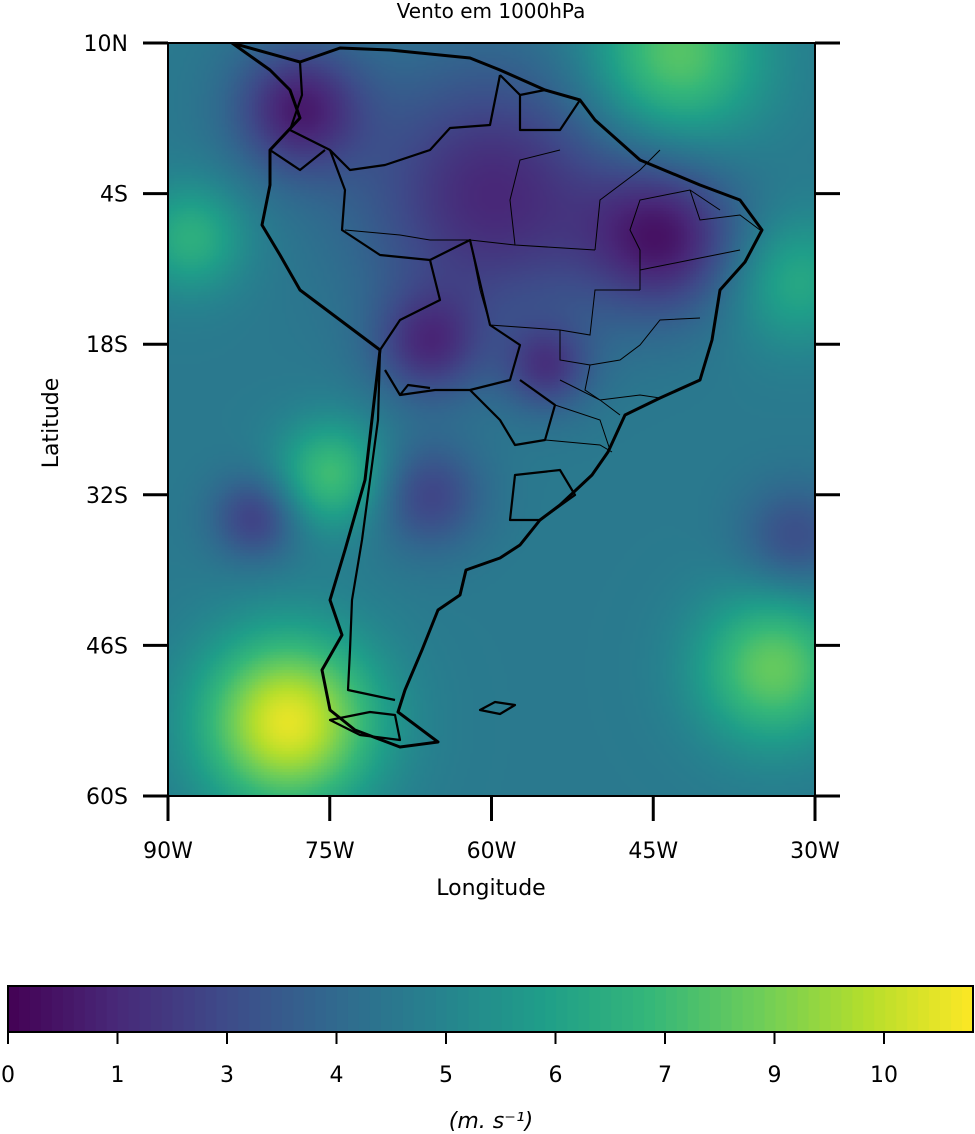 The height and width of the screenshot is (1134, 975). What do you see at coordinates (107, 646) in the screenshot?
I see `y-tick-label: 46S` at bounding box center [107, 646].